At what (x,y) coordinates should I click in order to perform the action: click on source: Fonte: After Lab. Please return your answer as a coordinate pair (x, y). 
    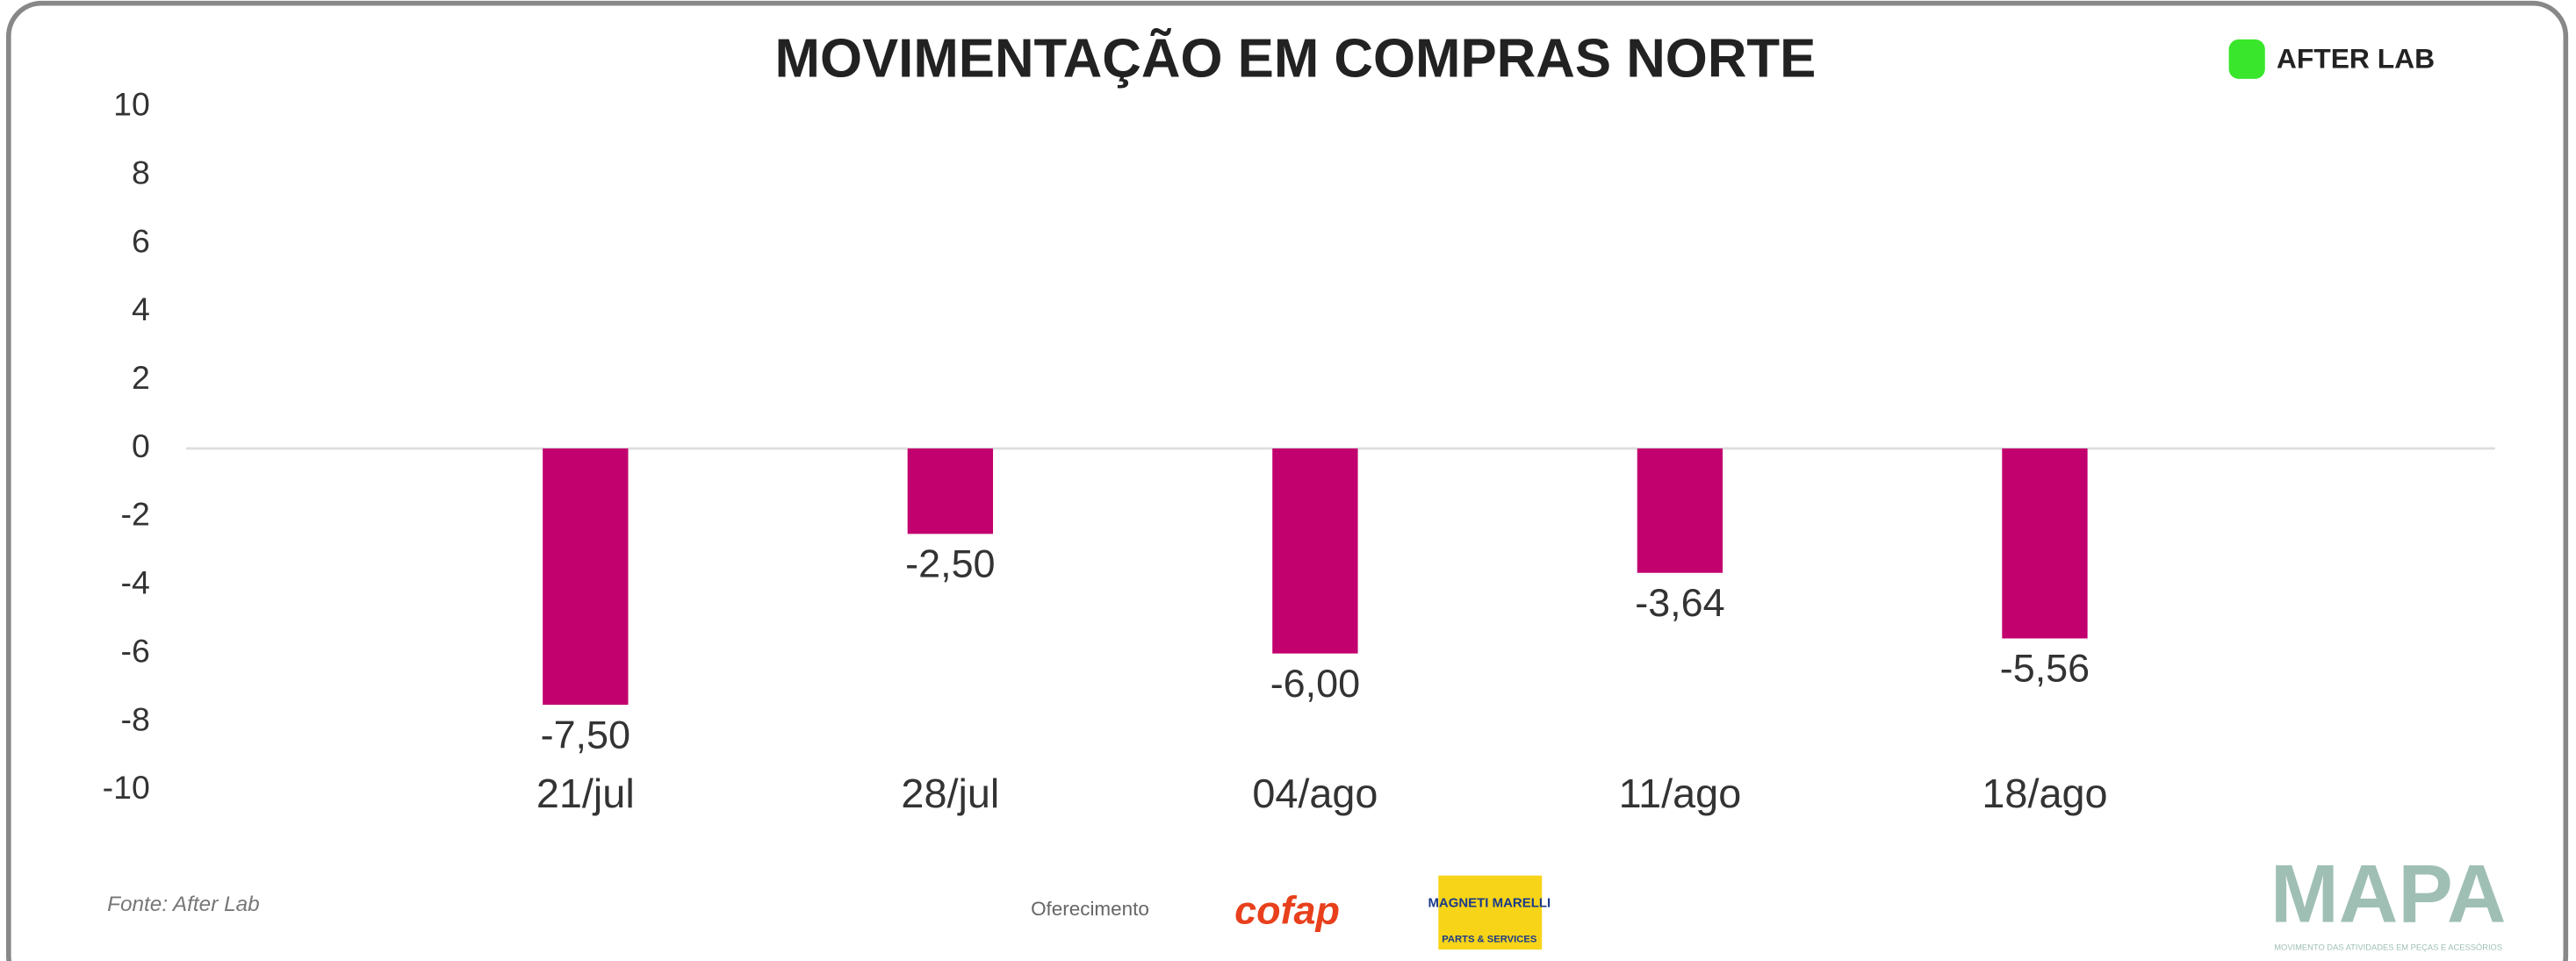
    Looking at the image, I should click on (183, 904).